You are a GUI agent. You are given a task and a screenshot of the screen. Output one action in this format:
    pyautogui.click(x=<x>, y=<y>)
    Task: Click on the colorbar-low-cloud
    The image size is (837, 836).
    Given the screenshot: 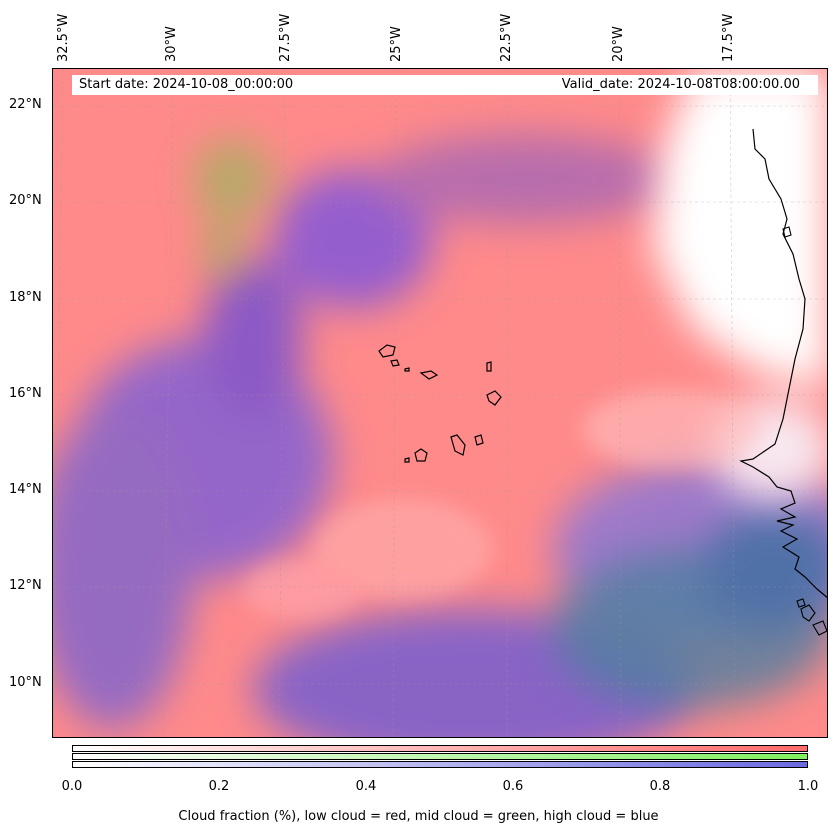 What is the action you would take?
    pyautogui.click(x=440, y=748)
    